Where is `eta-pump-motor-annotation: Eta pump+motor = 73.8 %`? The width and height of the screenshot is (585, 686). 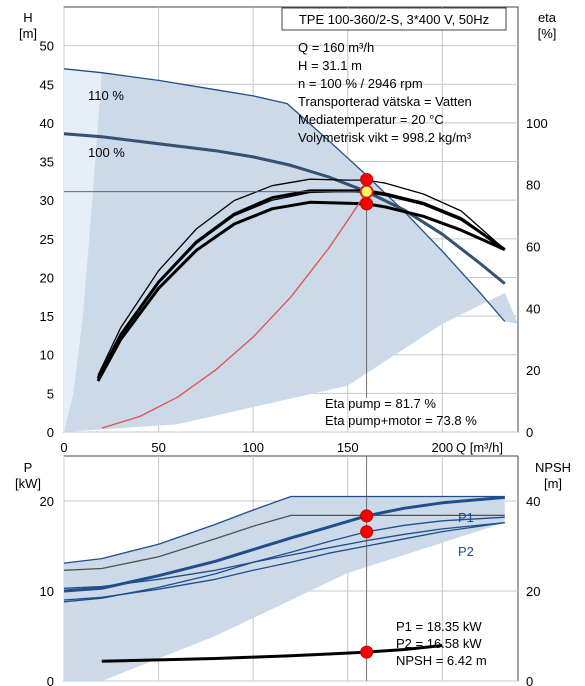
eta-pump-motor-annotation: Eta pump+motor = 73.8 % is located at coordinates (401, 420).